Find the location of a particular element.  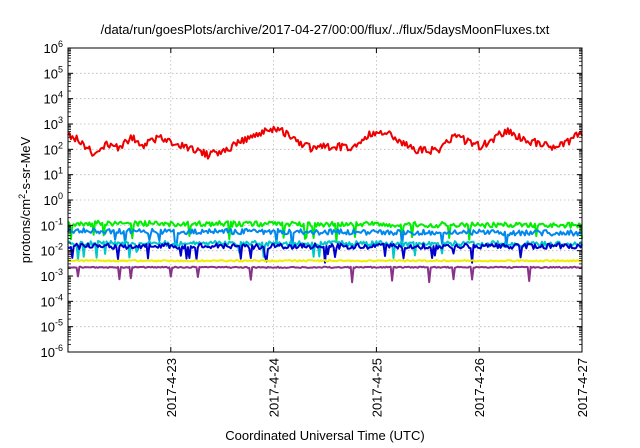

x-tick-label: 2017-4-26 is located at coordinates (479, 387).